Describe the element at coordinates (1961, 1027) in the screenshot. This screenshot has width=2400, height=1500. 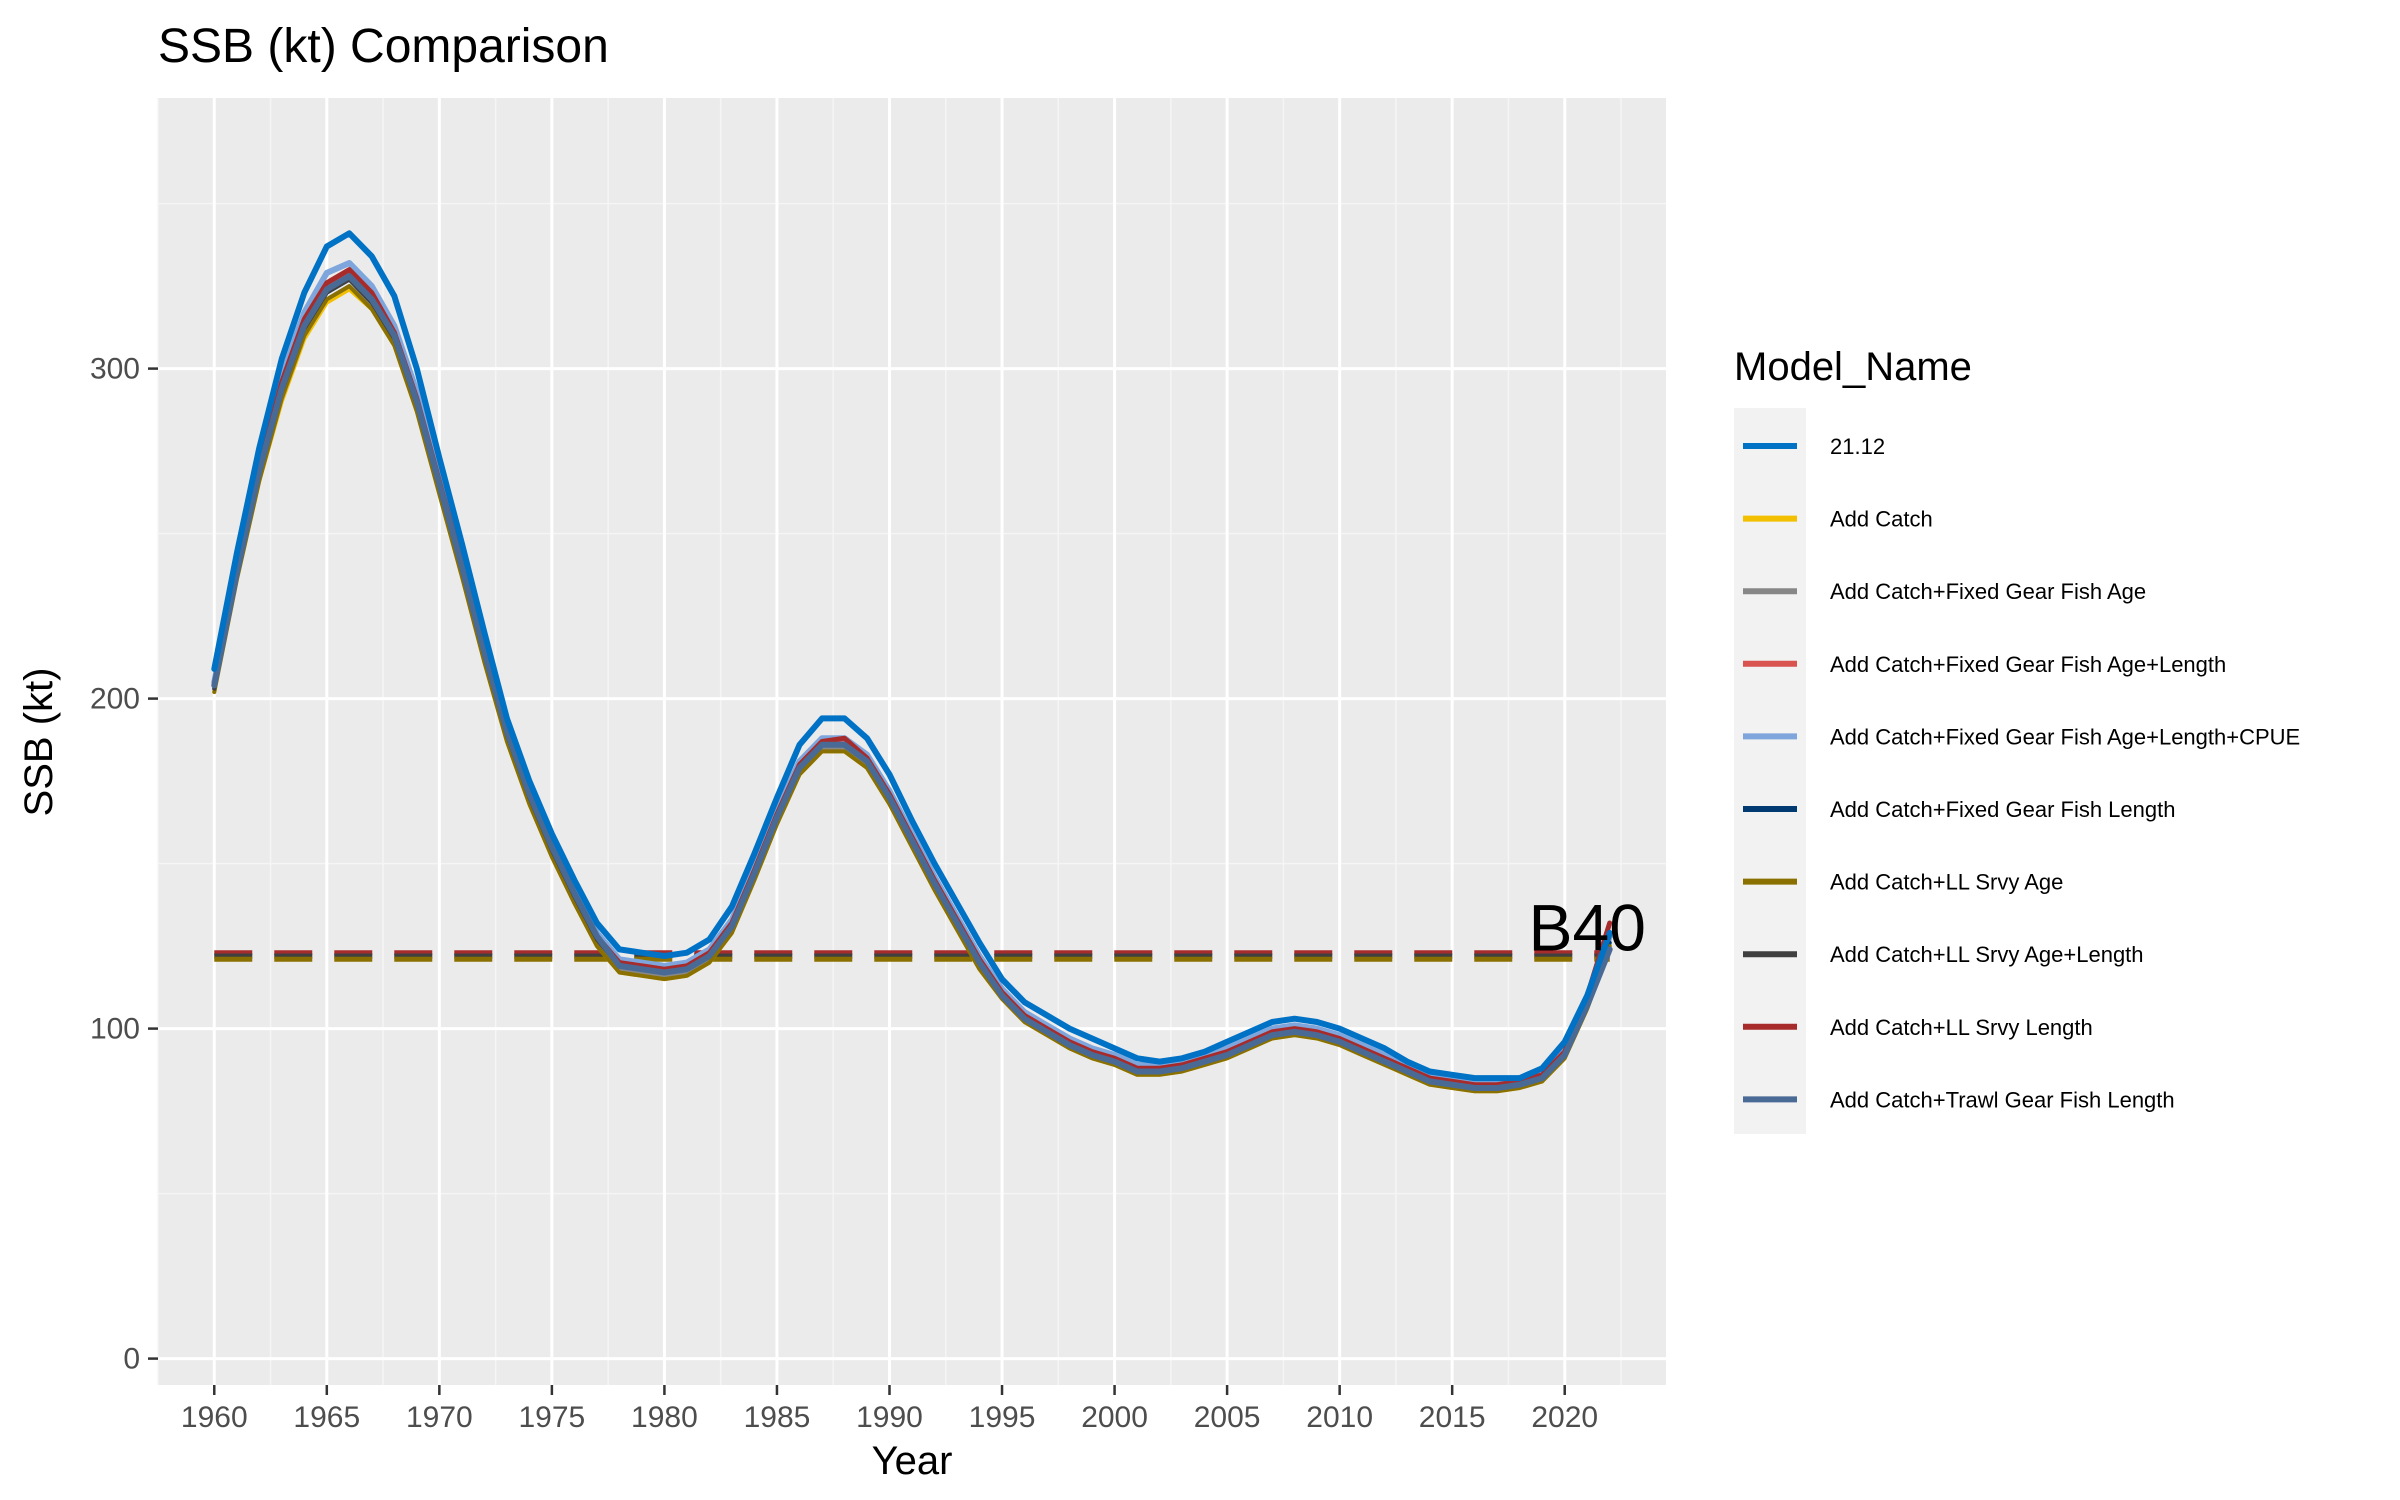
I see `legend-label: Add Catch+LL Srvy Length` at that location.